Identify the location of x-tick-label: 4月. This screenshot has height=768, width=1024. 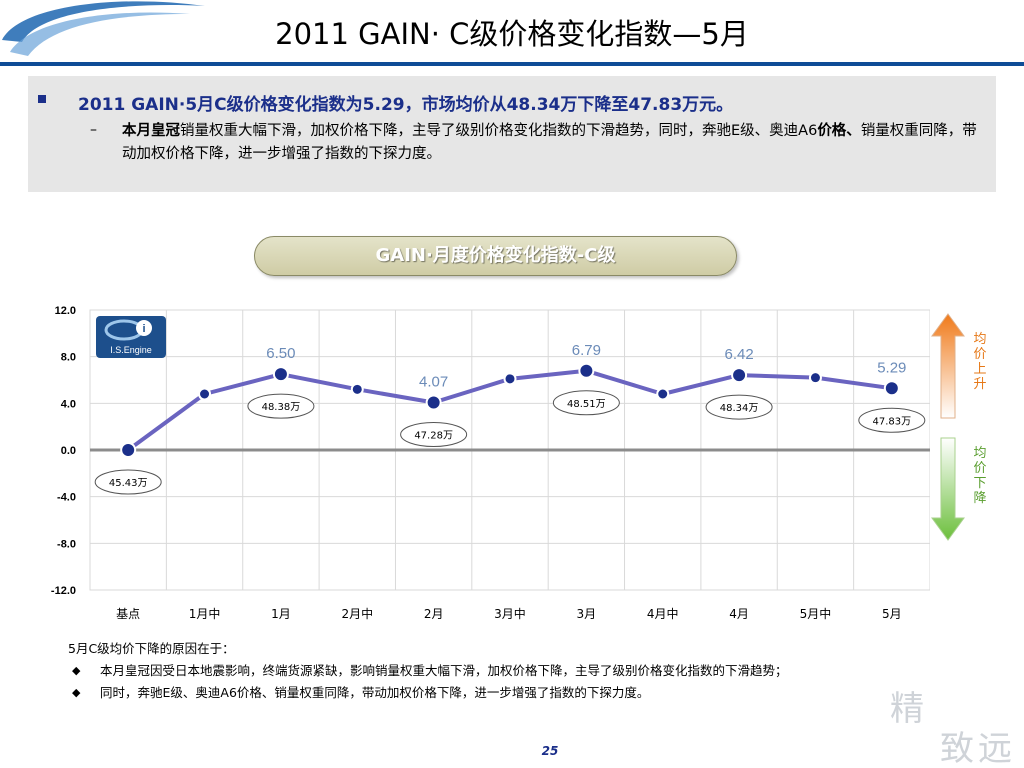
(739, 614).